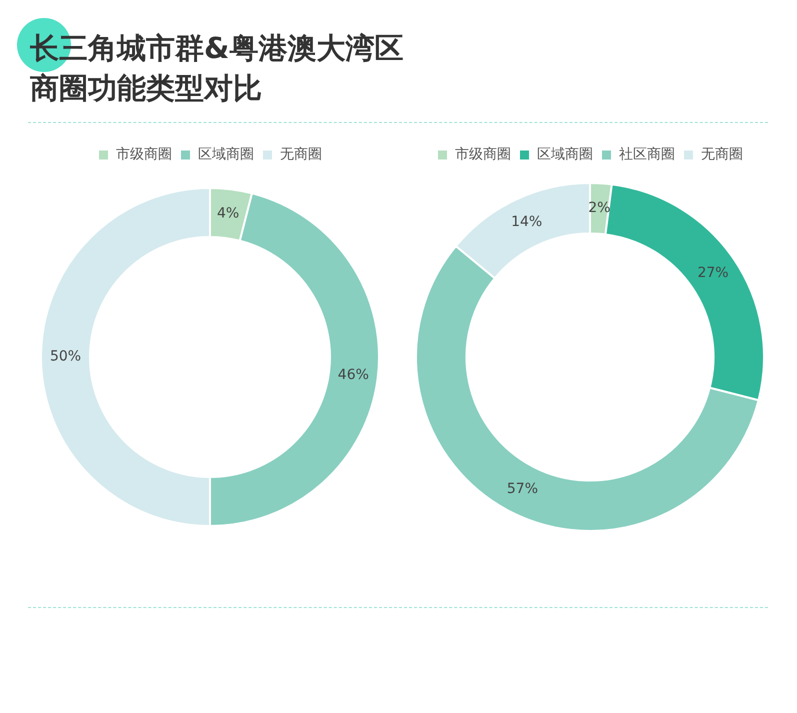 The image size is (797, 713). What do you see at coordinates (228, 213) in the screenshot?
I see `data-label: 4%` at bounding box center [228, 213].